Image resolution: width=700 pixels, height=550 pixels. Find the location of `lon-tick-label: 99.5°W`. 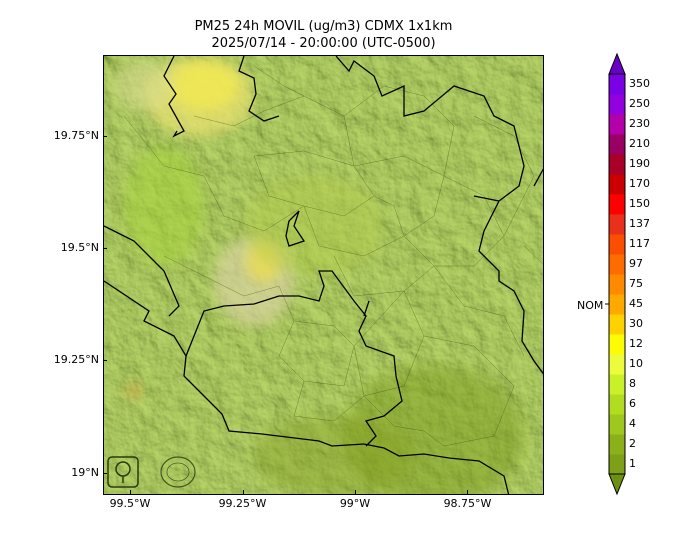

lon-tick-label: 99.5°W is located at coordinates (130, 503).